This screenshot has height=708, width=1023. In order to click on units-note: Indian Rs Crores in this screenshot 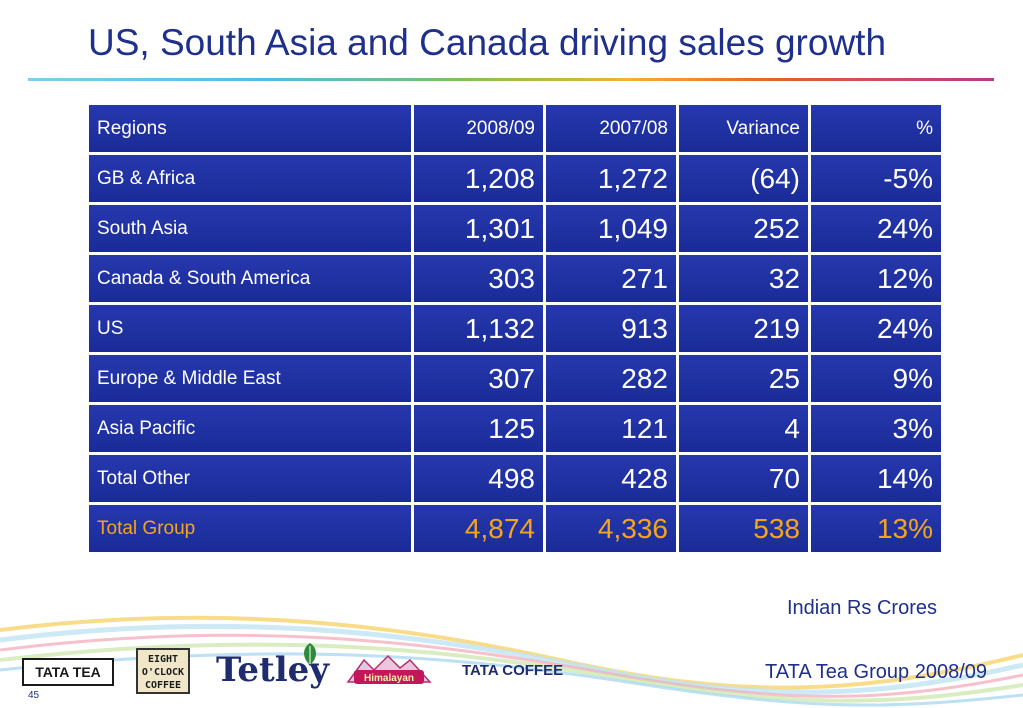, I will do `click(861, 608)`.